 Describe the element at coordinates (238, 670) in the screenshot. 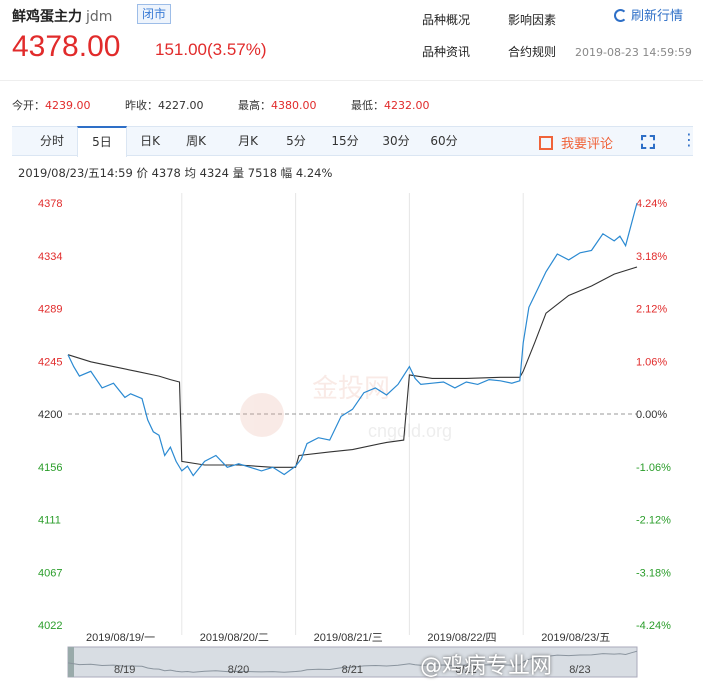

I see `navigator-label: 8/20` at that location.